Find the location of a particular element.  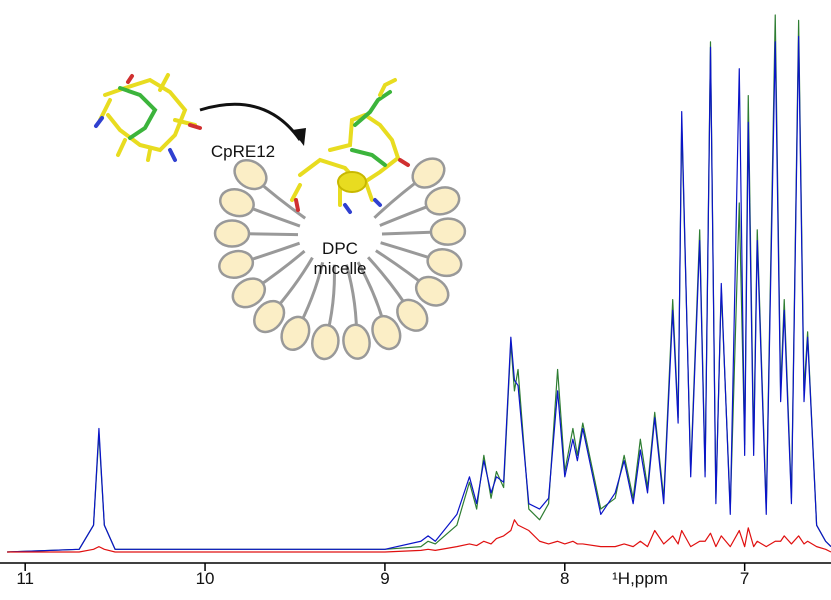

peptide-free is located at coordinates (148, 117).